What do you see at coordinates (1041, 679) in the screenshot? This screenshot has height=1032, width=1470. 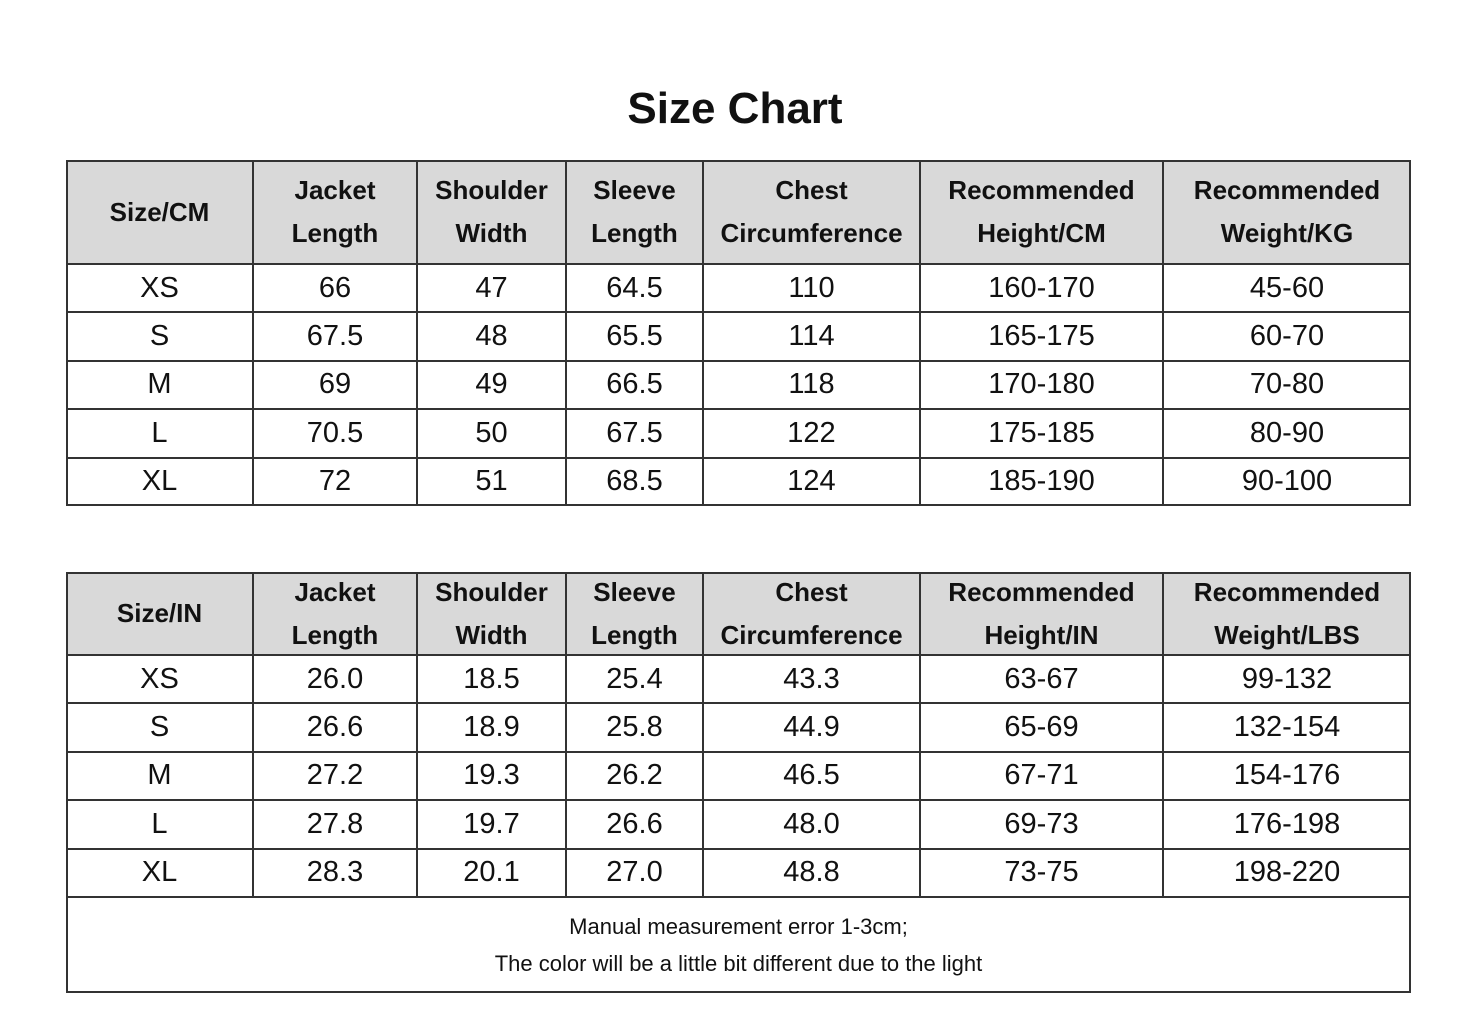 I see `data-cell: 63-67` at bounding box center [1041, 679].